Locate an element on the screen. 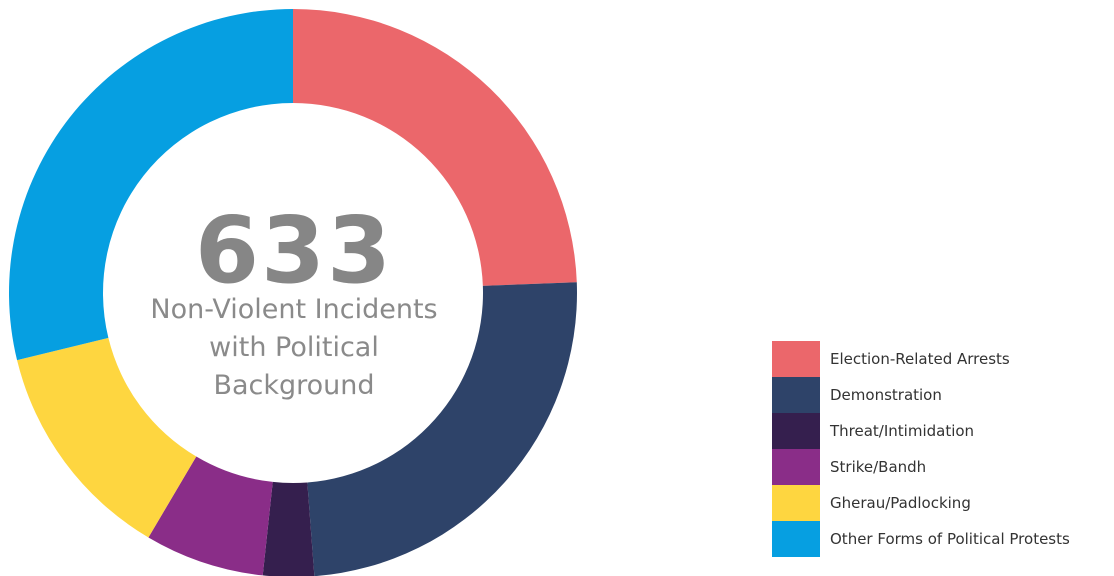 The image size is (1114, 576). legend-item: Other Forms of Political Protests is located at coordinates (943, 539).